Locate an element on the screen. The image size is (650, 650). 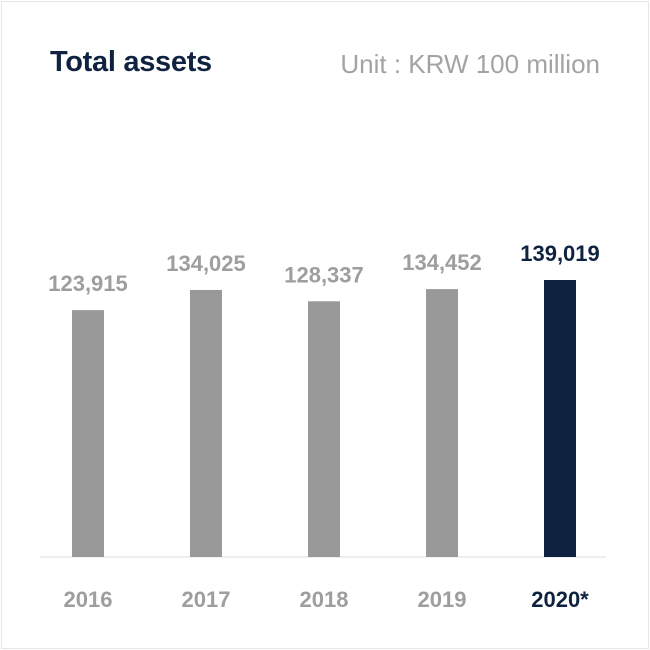
bar-2020* is located at coordinates (560, 418).